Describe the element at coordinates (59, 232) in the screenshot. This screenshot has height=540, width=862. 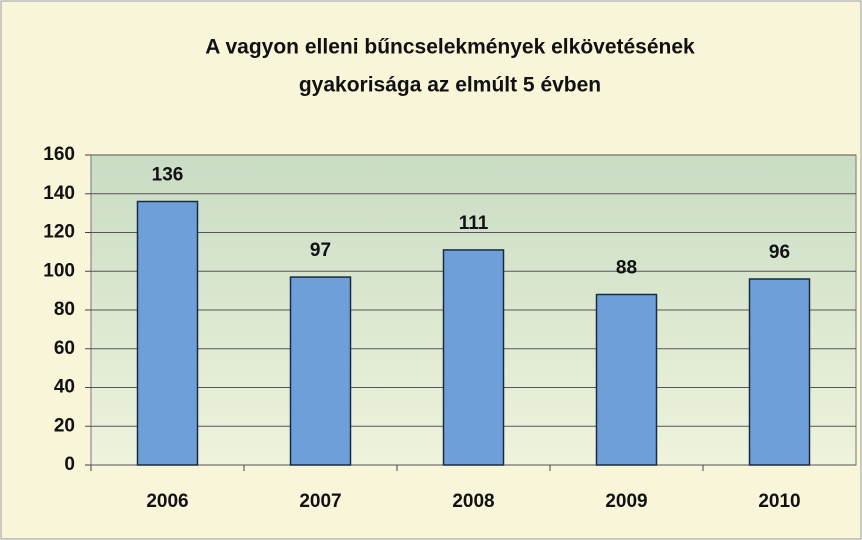
I see `y-tick-label: 120` at that location.